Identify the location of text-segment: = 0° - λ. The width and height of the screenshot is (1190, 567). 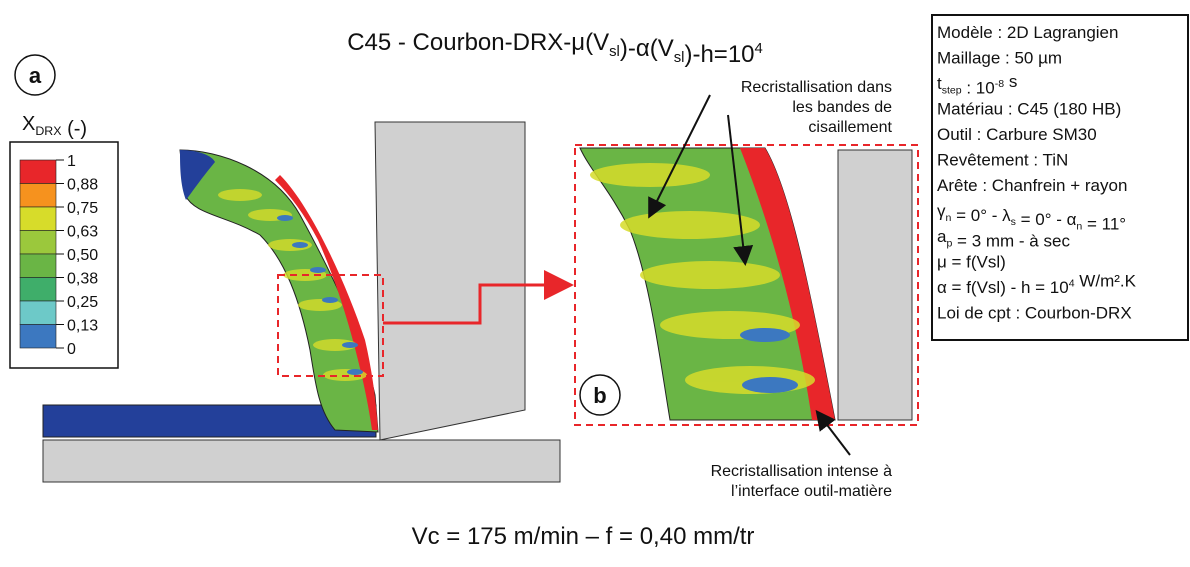
(981, 215).